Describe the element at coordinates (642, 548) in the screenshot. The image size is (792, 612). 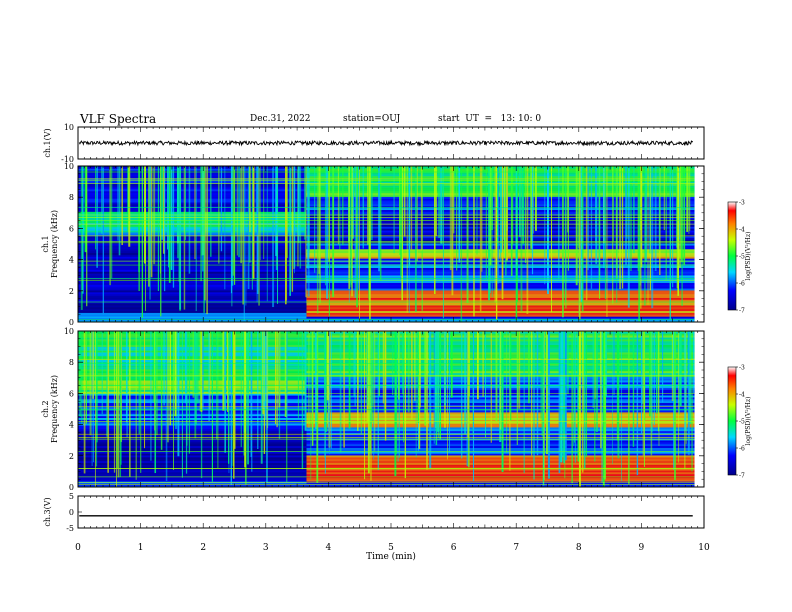
I see `x-tick-label: 9` at that location.